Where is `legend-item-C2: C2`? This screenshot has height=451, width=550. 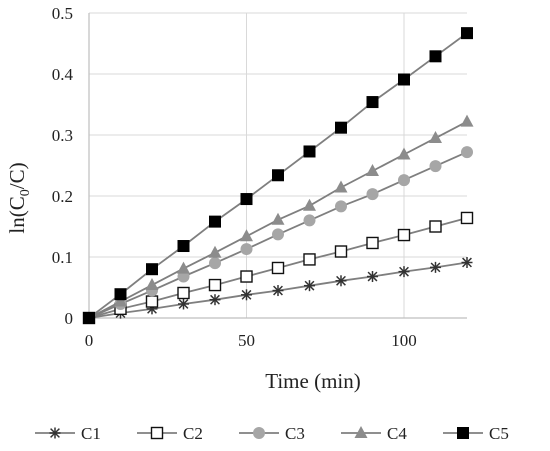
legend-item-C2: C2 is located at coordinates (170, 433).